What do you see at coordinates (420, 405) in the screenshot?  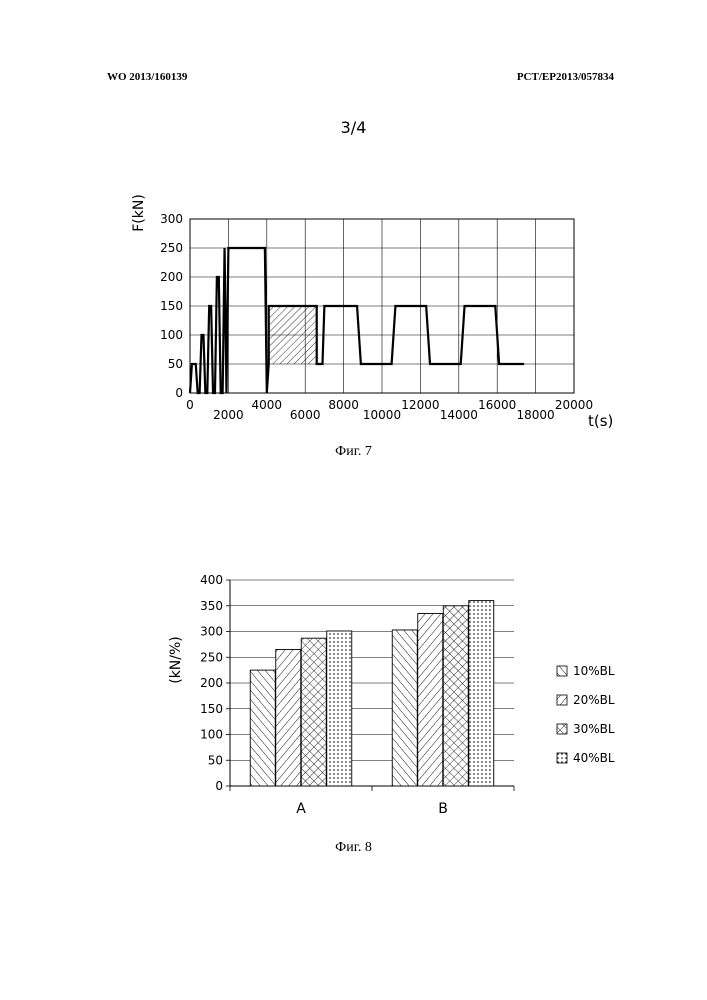 I see `x-tick-label: 12000` at bounding box center [420, 405].